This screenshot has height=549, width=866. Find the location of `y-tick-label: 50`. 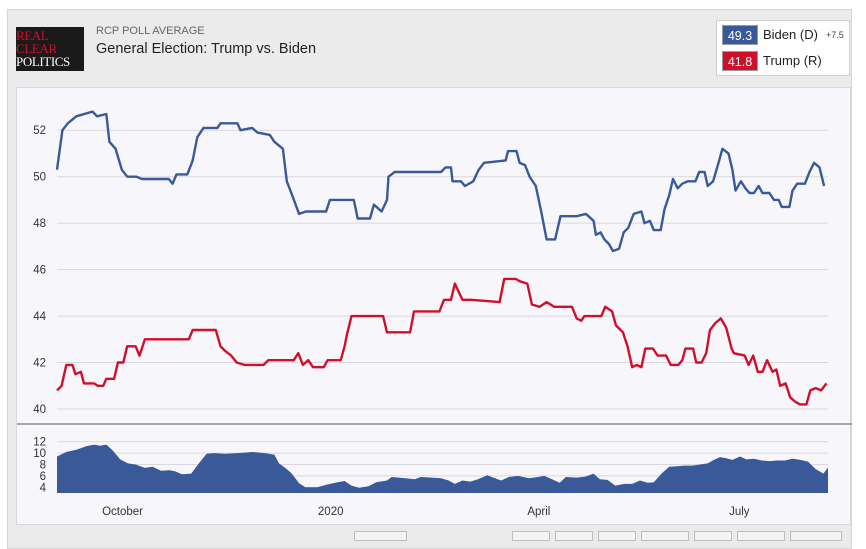

y-tick-label: 50 is located at coordinates (39, 178).